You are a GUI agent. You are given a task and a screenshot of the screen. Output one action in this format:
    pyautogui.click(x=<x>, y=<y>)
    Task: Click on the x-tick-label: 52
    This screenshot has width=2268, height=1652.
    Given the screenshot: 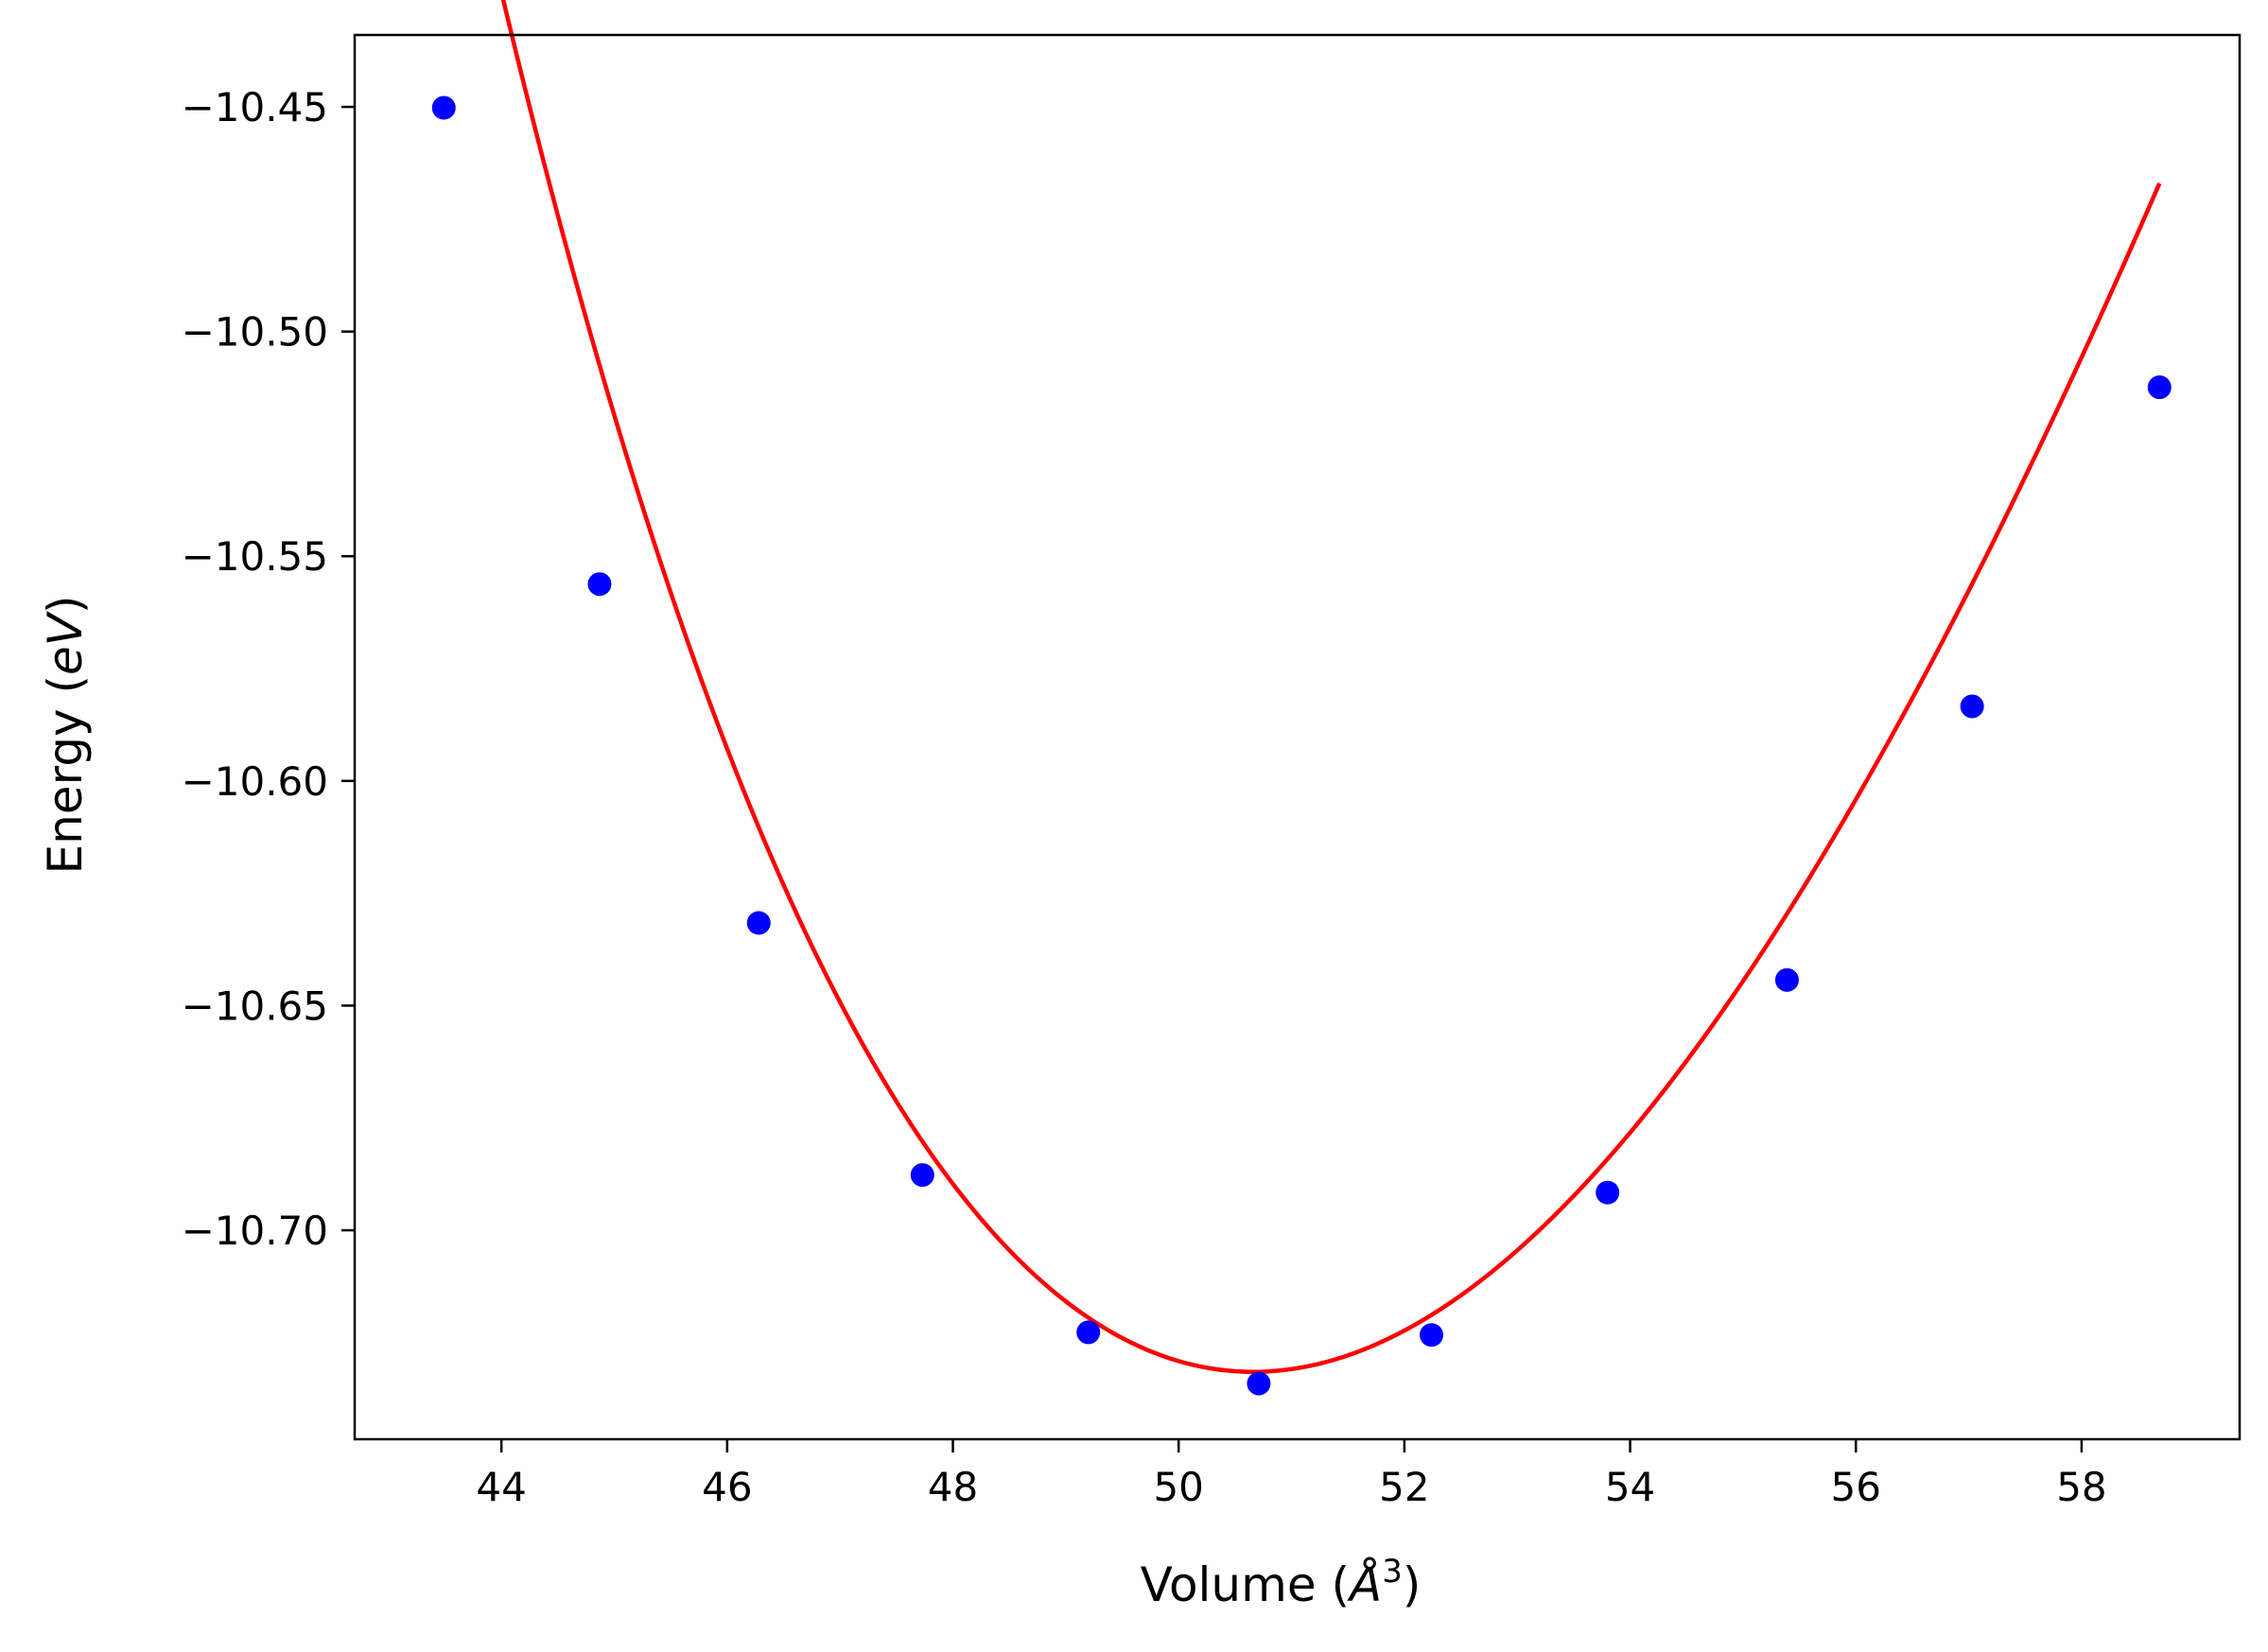 What is the action you would take?
    pyautogui.click(x=1404, y=1487)
    